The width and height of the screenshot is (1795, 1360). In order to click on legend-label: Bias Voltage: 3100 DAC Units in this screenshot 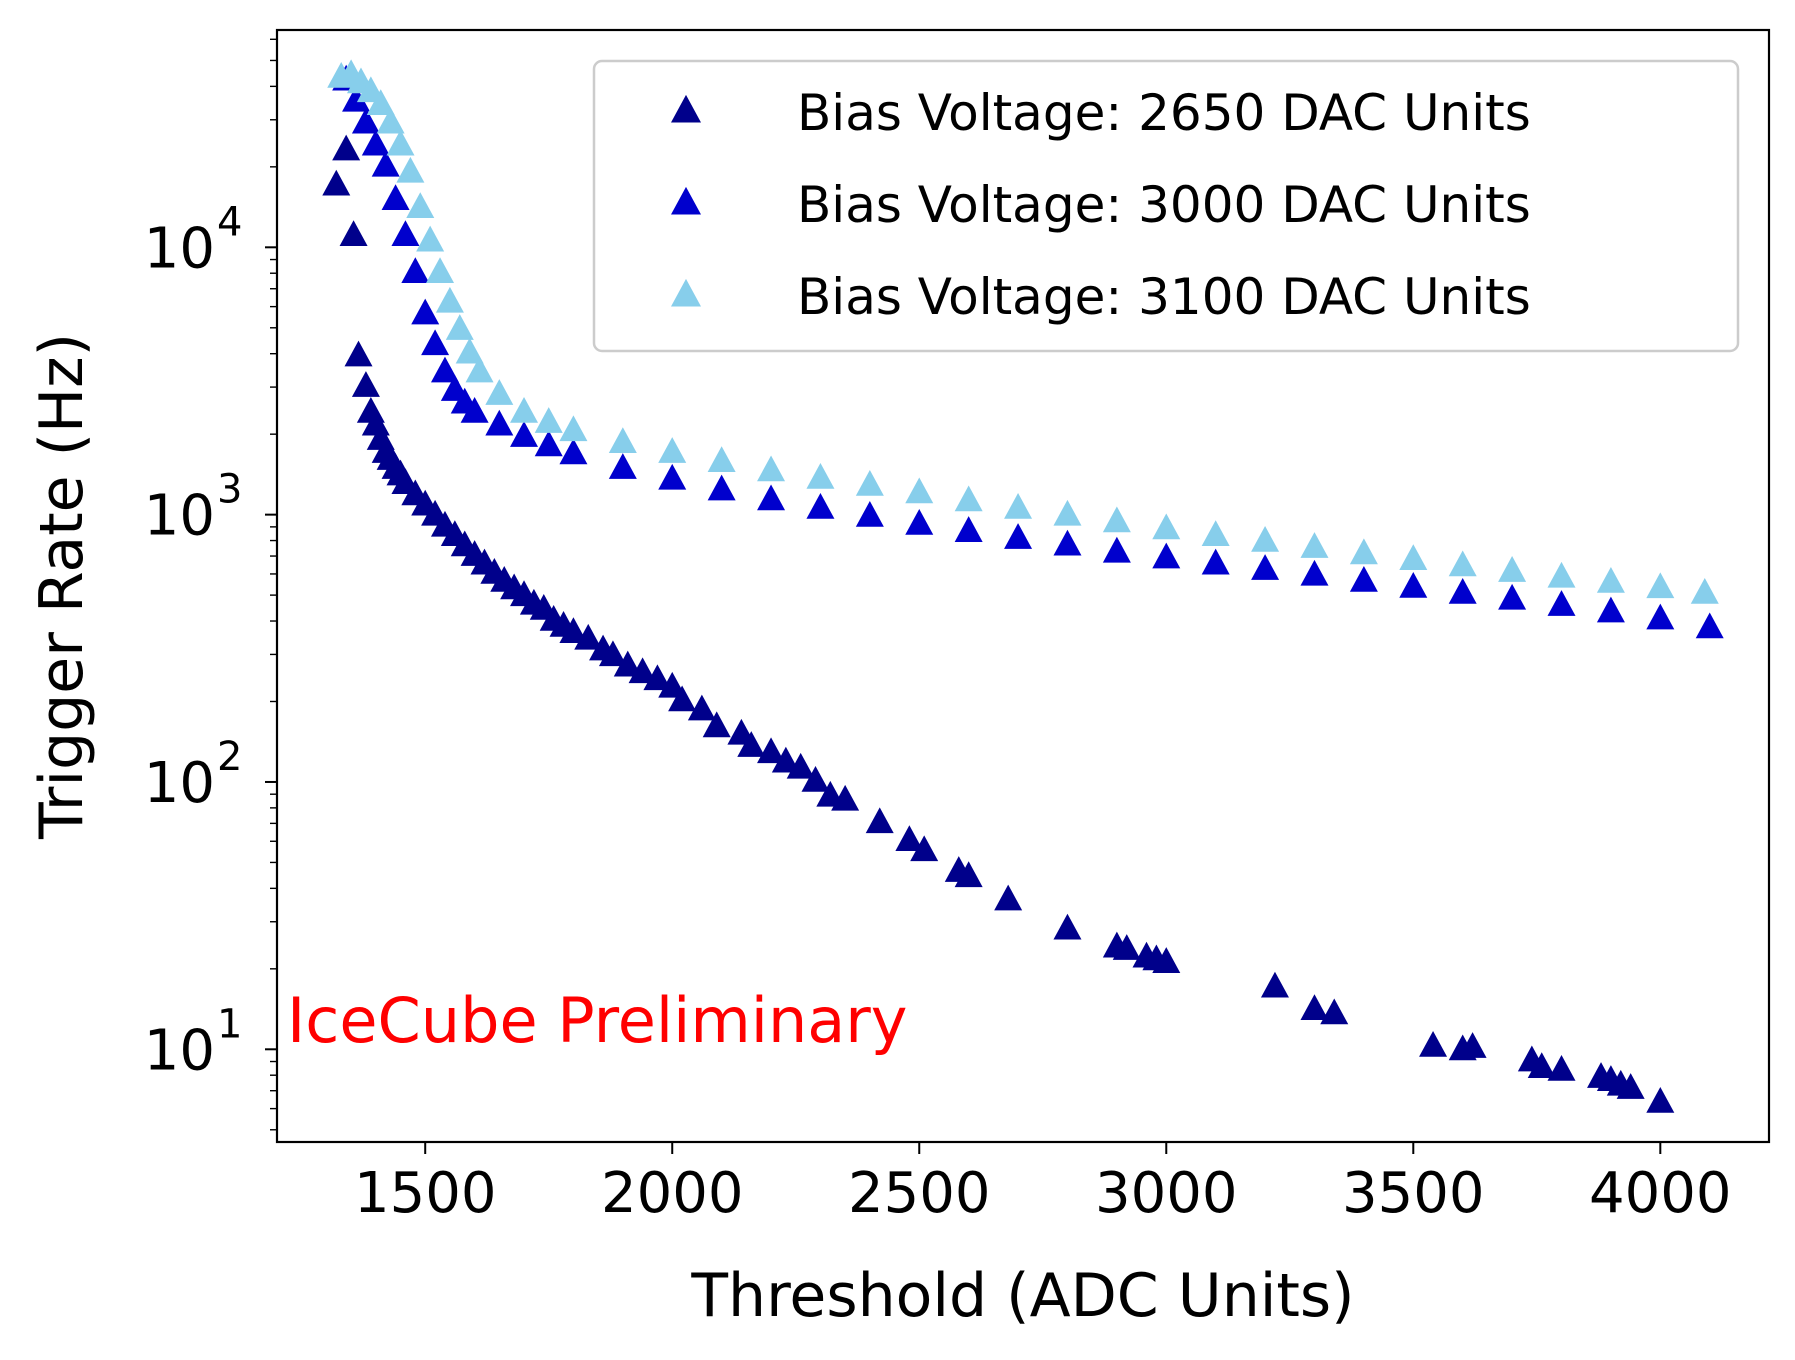, I will do `click(1164, 297)`.